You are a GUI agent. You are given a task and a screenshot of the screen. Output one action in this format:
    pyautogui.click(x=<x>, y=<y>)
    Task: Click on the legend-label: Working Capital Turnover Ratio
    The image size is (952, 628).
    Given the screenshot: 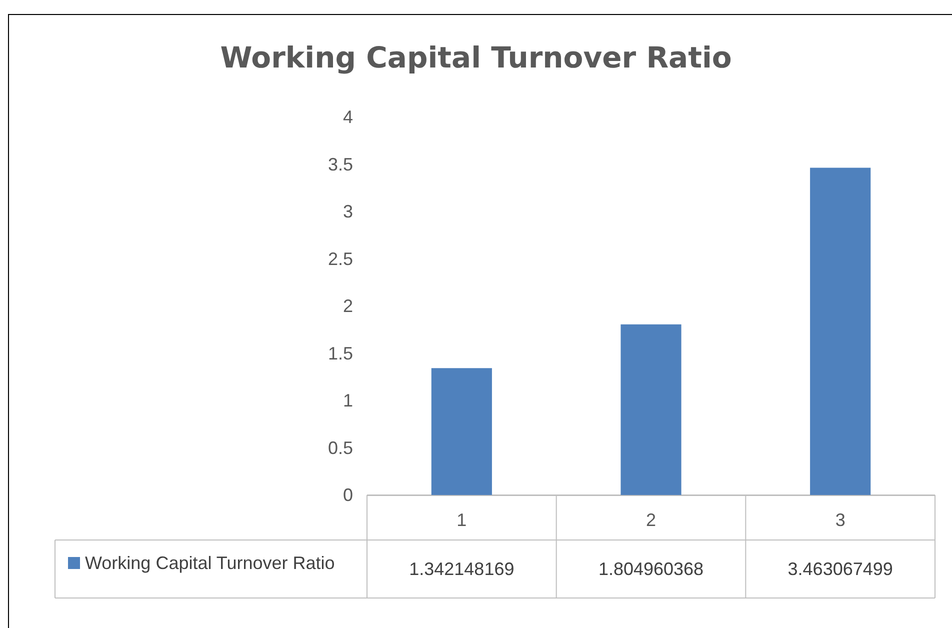 What is the action you would take?
    pyautogui.click(x=210, y=563)
    